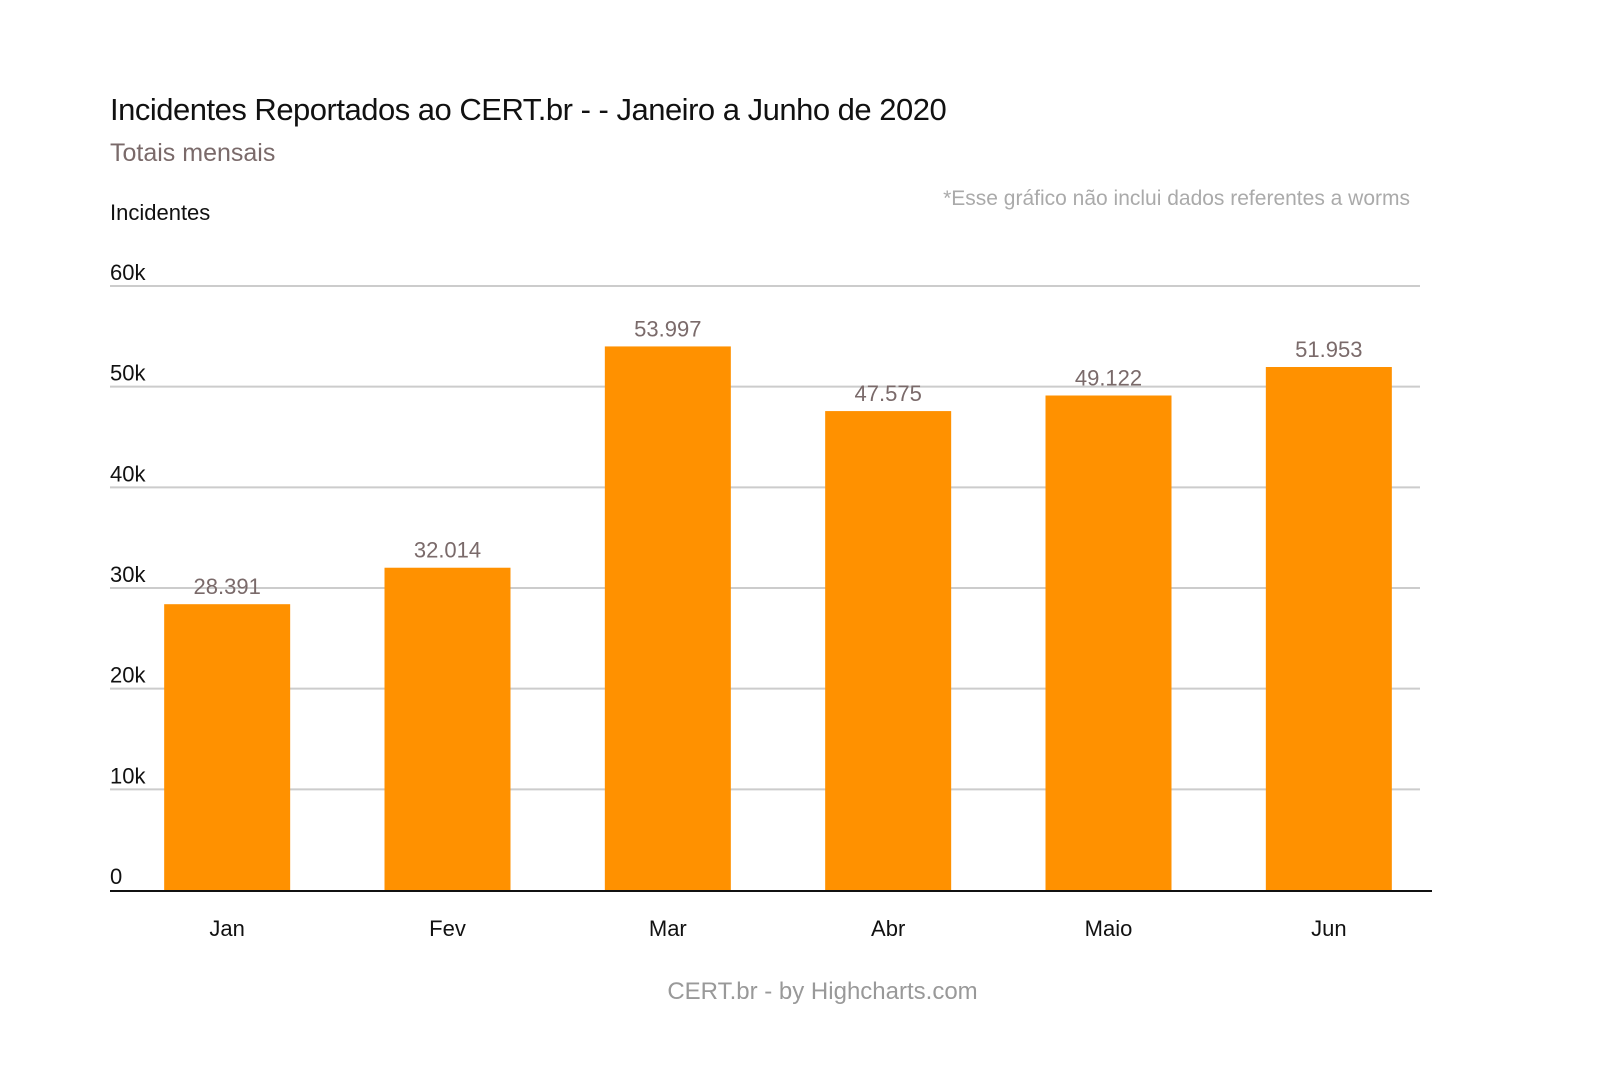 The image size is (1600, 1085). I want to click on y-tick-label: 50k, so click(128, 373).